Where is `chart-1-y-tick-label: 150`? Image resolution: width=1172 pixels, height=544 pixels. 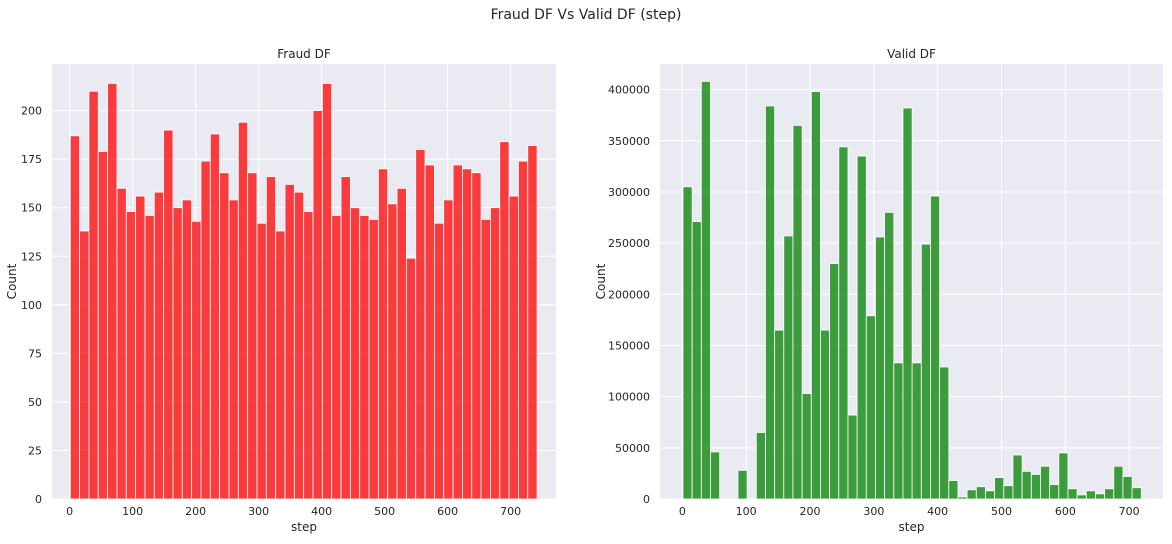
chart-1-y-tick-label: 150 is located at coordinates (31, 208).